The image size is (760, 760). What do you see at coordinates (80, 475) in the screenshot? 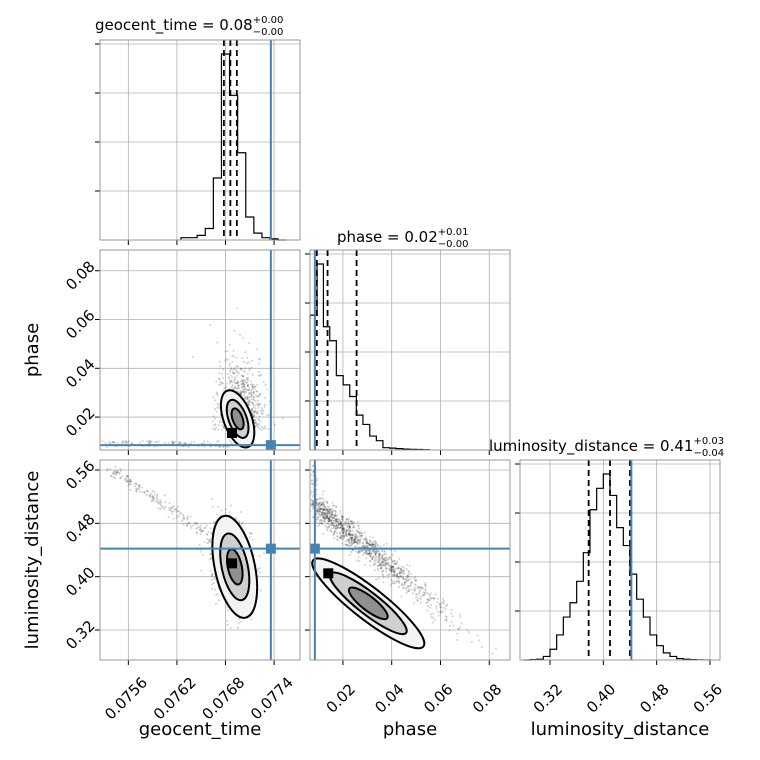
I see `yticklabel-luminosity_distance-3: 0.56` at bounding box center [80, 475].